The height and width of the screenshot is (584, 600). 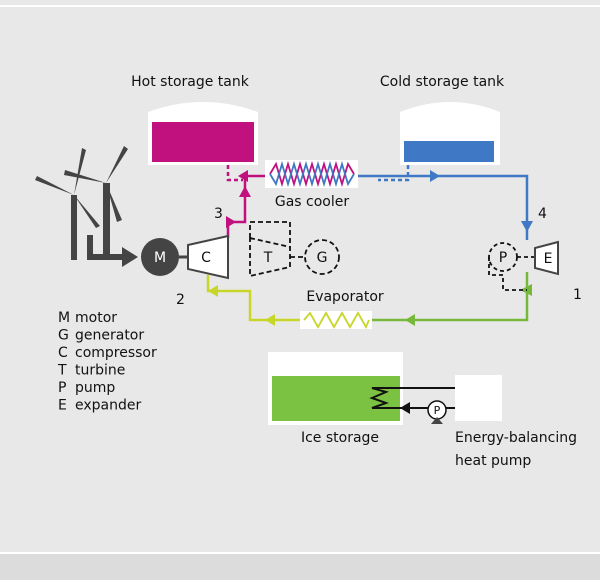 What do you see at coordinates (478, 398) in the screenshot?
I see `heat-pump` at bounding box center [478, 398].